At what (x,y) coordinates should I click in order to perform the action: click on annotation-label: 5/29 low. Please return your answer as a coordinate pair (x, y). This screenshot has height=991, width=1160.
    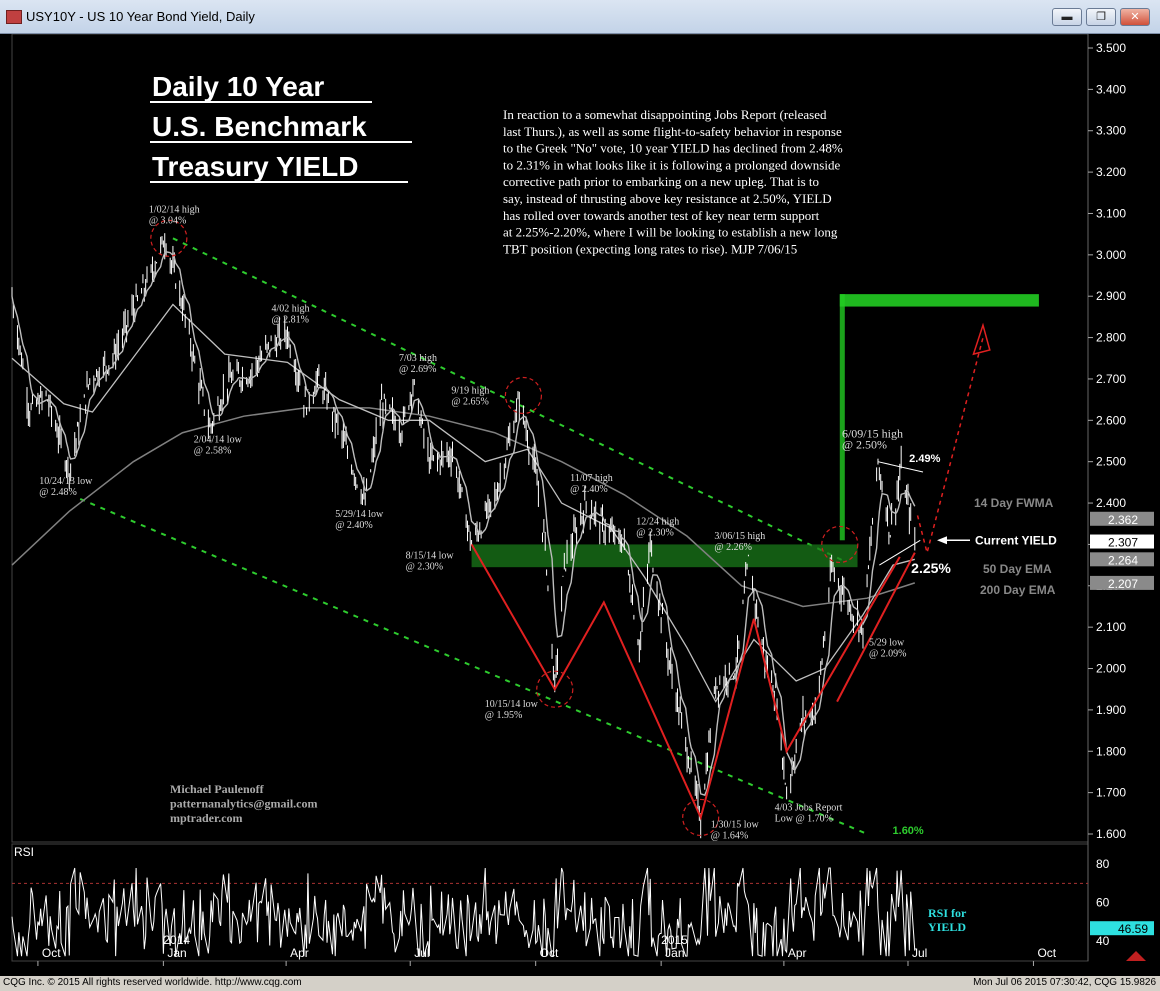
    Looking at the image, I should click on (887, 642).